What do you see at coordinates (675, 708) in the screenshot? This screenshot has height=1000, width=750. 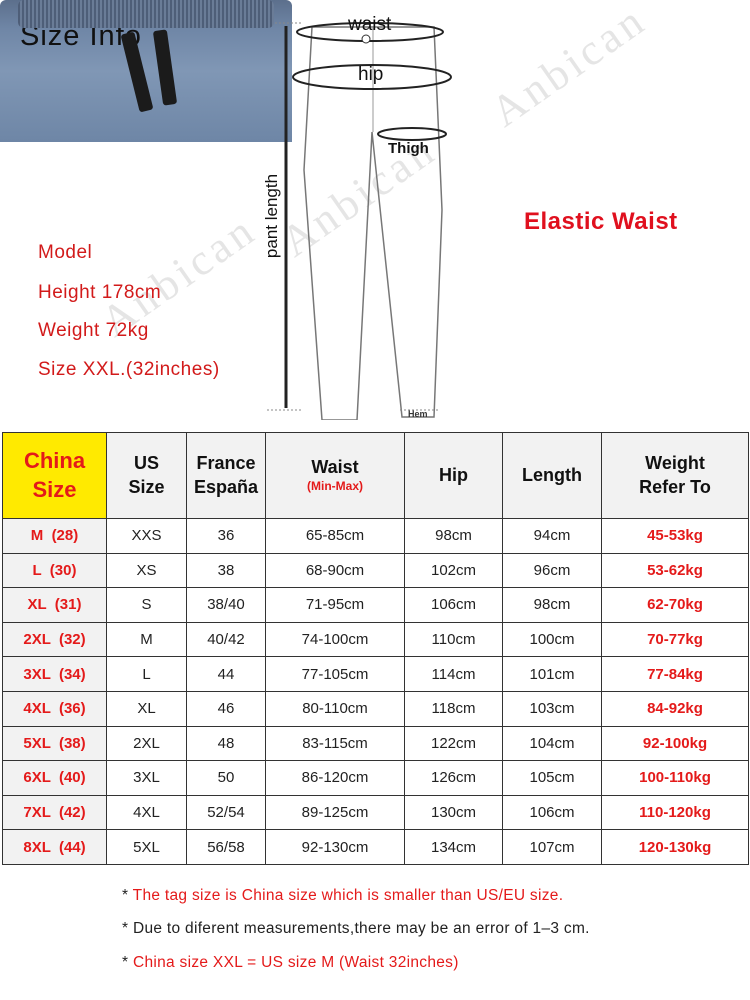 I see `cell-weight: 84-92kg` at bounding box center [675, 708].